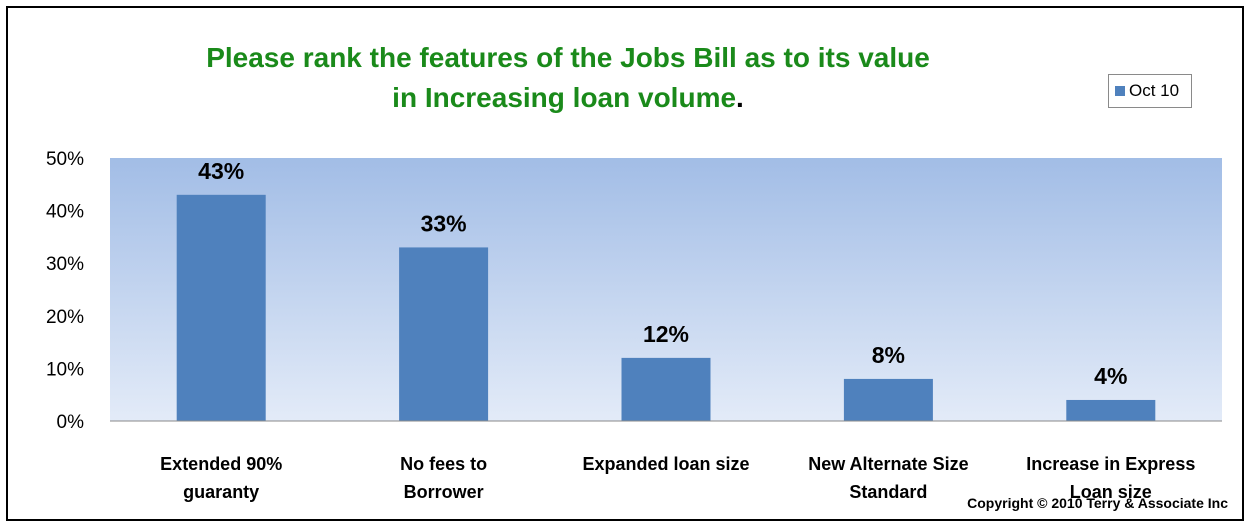 The image size is (1252, 529). What do you see at coordinates (1097, 503) in the screenshot?
I see `copyright-text: Copyright © 2010 Terry & Associate Inc` at bounding box center [1097, 503].